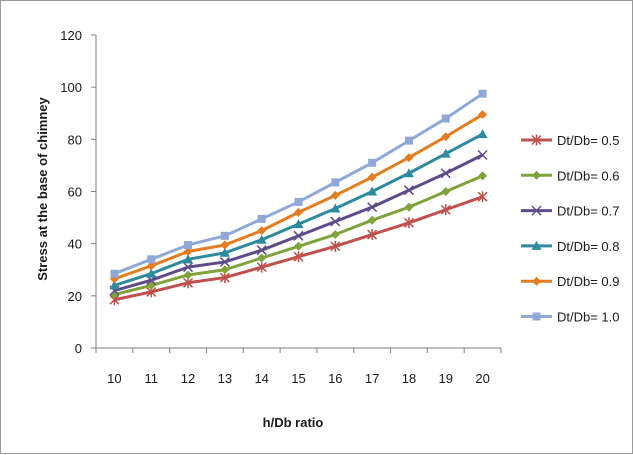 This screenshot has height=455, width=633. Describe the element at coordinates (114, 378) in the screenshot. I see `x-tick-label: 10` at that location.